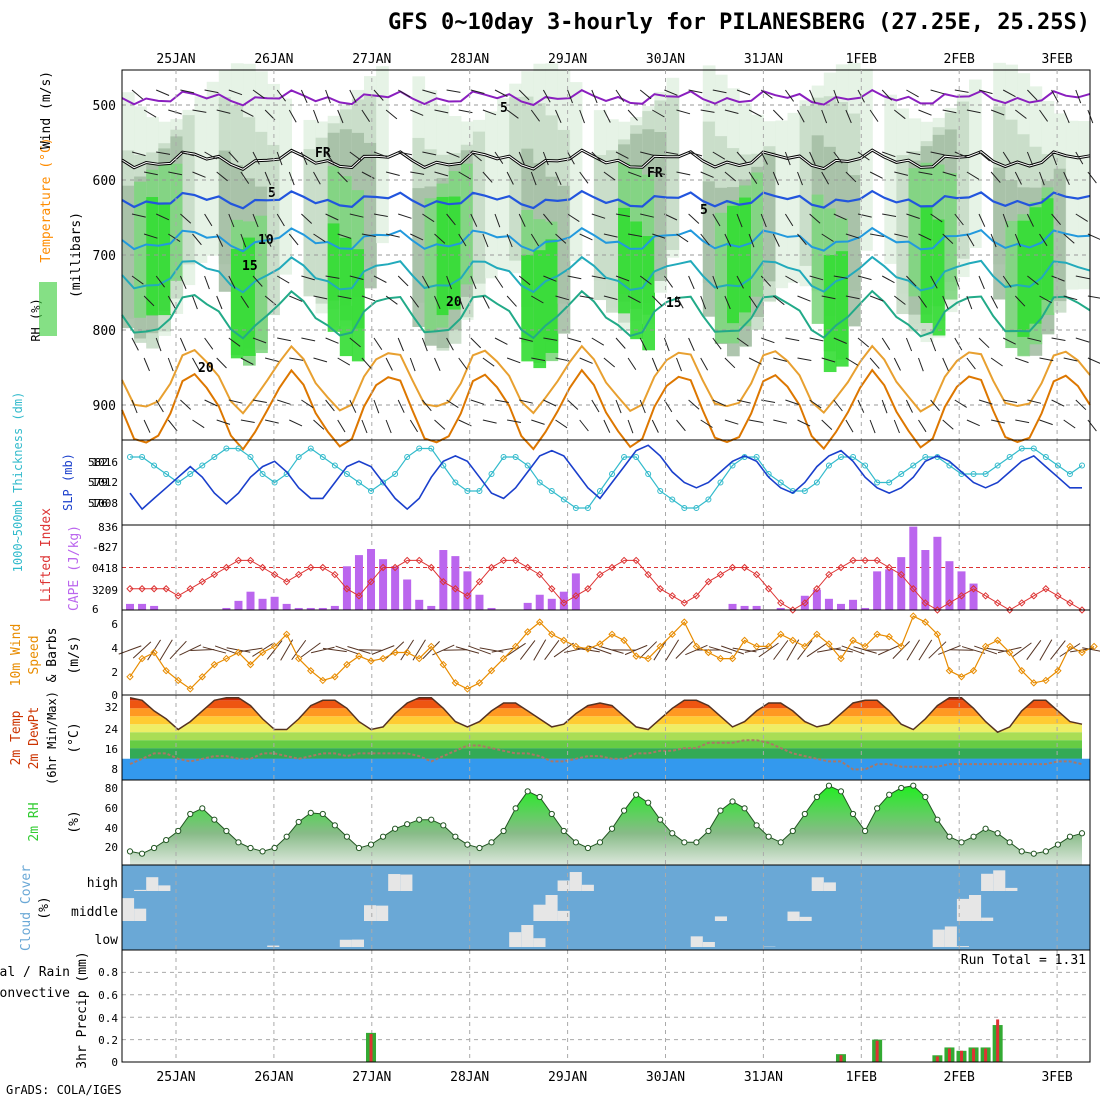  Describe the element at coordinates (104, 406) in the screenshot. I see `pressure-tick-label: 900` at that location.